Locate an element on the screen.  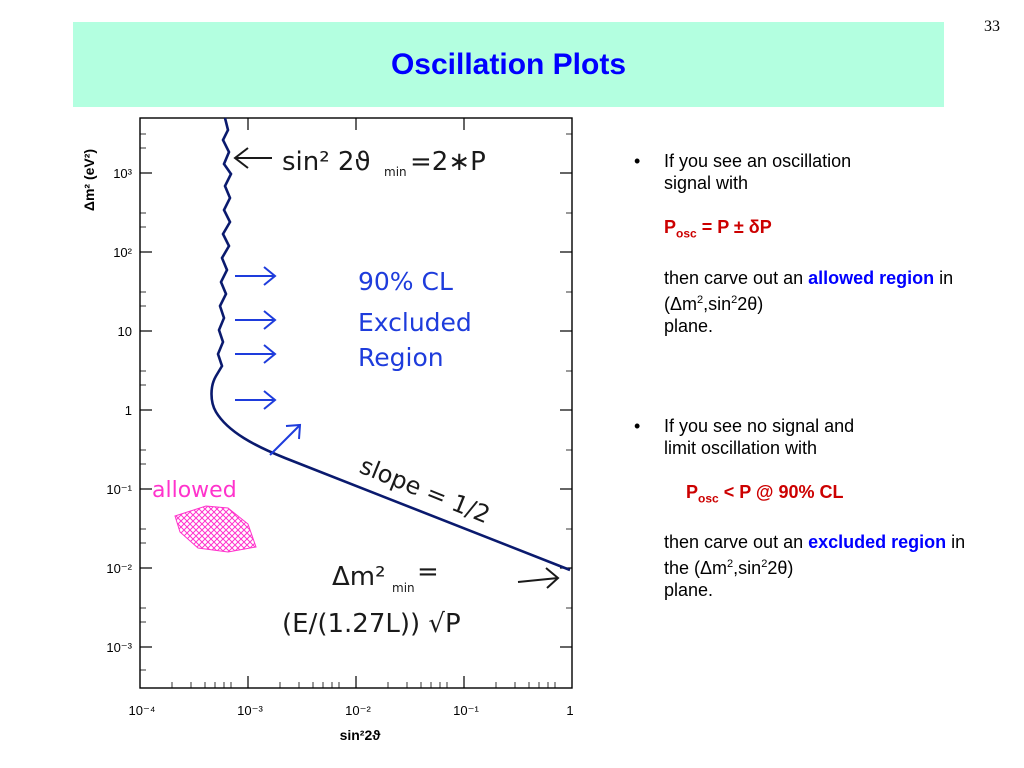
x-axis-label: sin²2ϑ is located at coordinates (361, 735).